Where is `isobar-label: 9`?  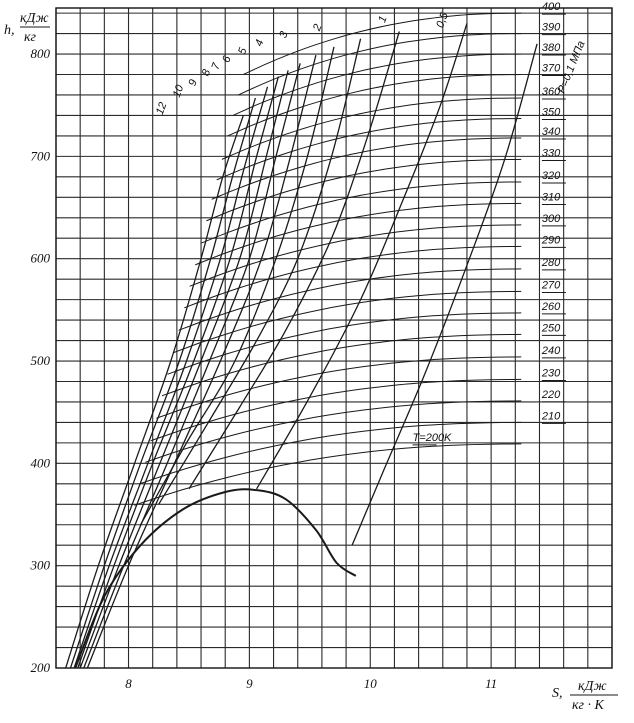
isobar-label: 9 is located at coordinates (193, 83).